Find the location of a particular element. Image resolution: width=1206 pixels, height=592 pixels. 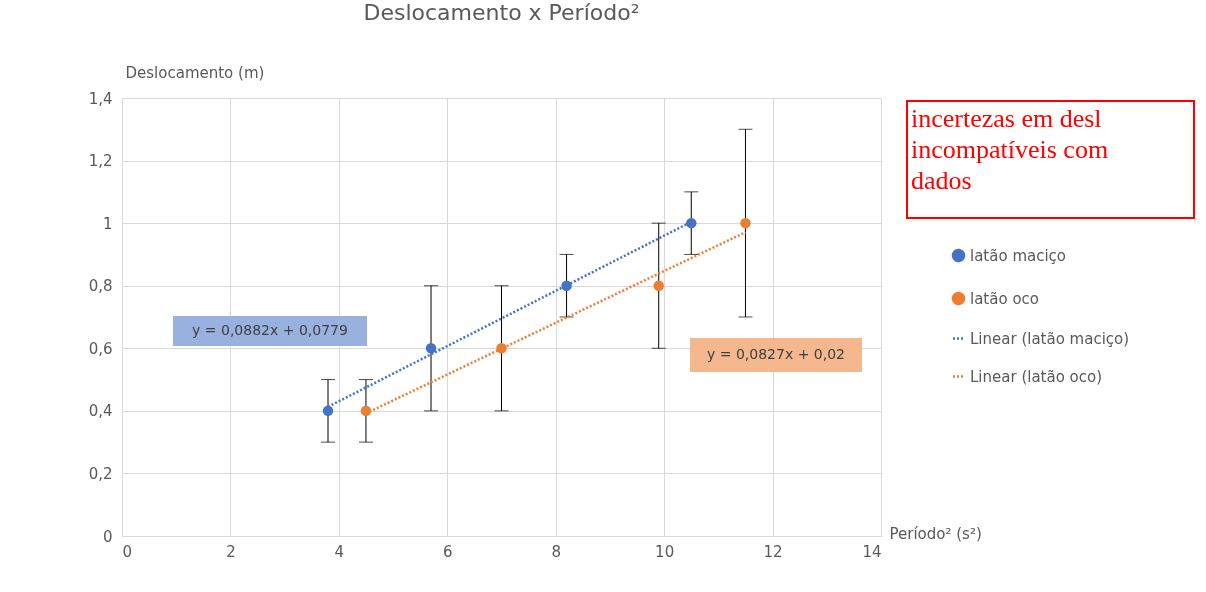

y-tick-label: 0,2 is located at coordinates (100, 473).